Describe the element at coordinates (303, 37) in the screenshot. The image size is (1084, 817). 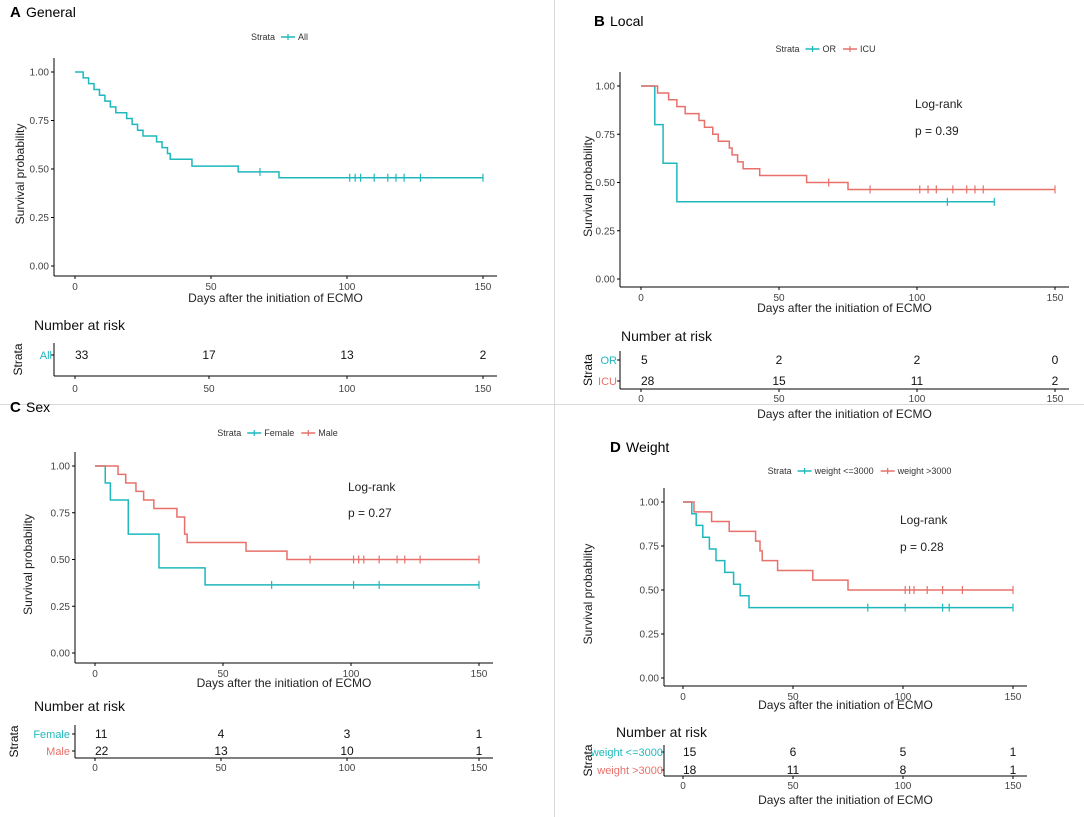
I see `legend-item-label: All` at that location.